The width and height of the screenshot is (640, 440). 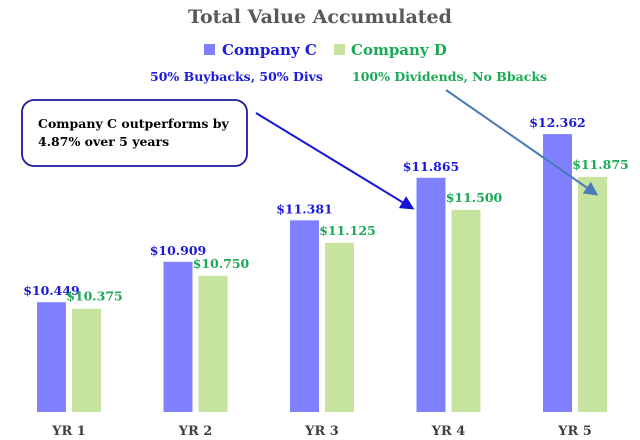 I want to click on value-label-company-d-2: $10.750, so click(x=221, y=263).